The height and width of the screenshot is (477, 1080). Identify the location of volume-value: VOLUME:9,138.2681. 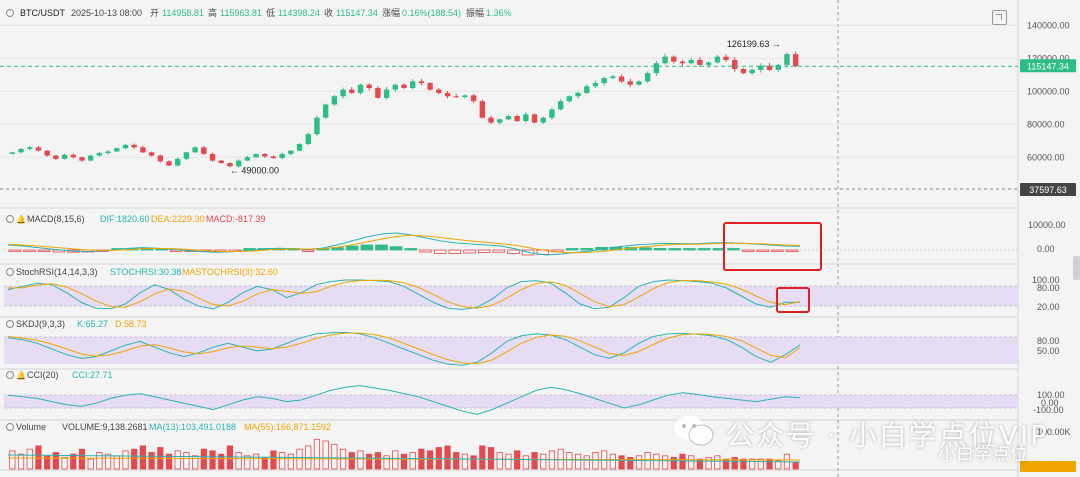
(105, 427).